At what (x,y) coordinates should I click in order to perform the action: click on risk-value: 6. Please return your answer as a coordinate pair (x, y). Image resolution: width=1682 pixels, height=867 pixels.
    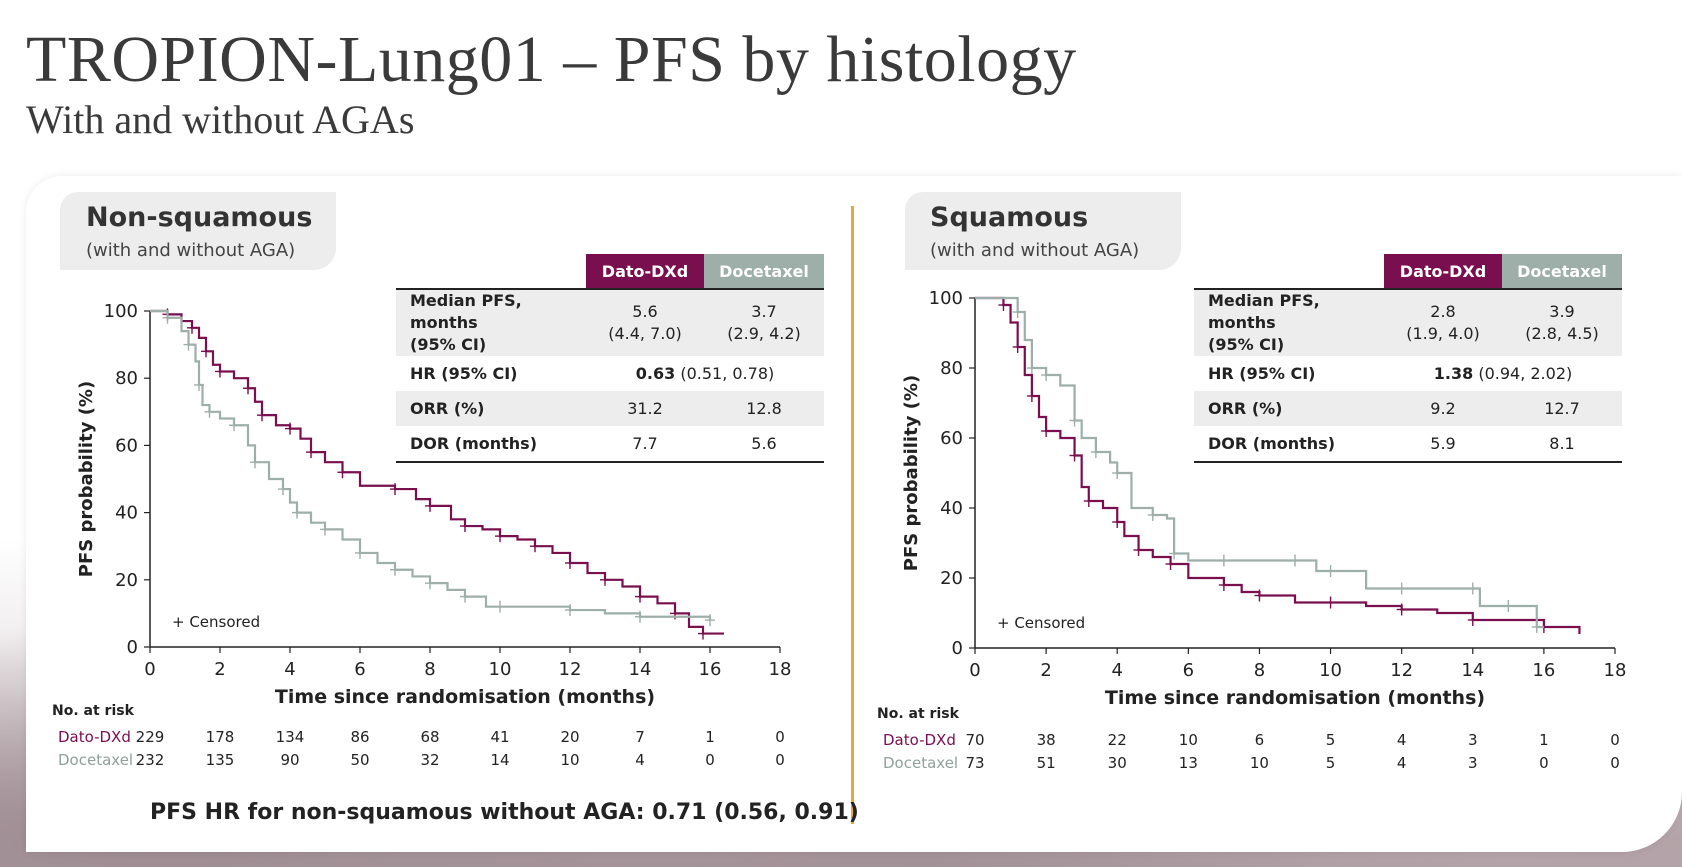
    Looking at the image, I should click on (1259, 740).